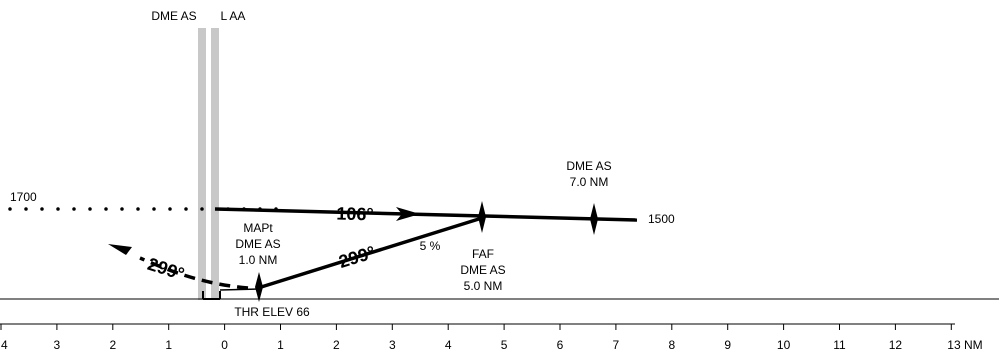 This screenshot has height=353, width=999. What do you see at coordinates (259, 287) in the screenshot?
I see `mapt-fix-marker` at bounding box center [259, 287].